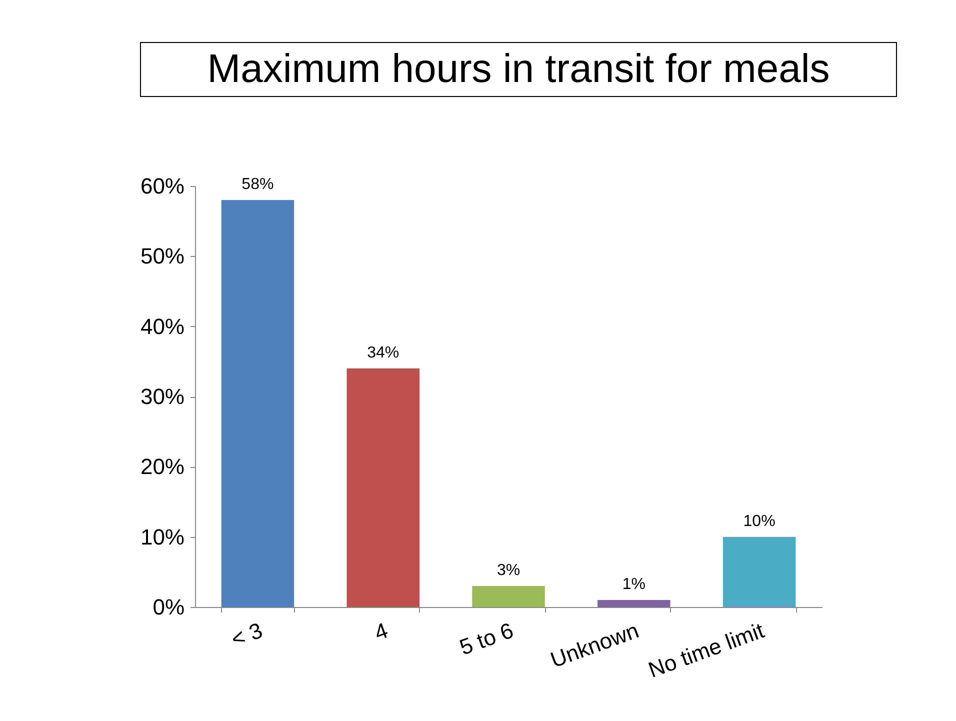 The width and height of the screenshot is (956, 721). What do you see at coordinates (759, 521) in the screenshot?
I see `data-label: 10%` at bounding box center [759, 521].